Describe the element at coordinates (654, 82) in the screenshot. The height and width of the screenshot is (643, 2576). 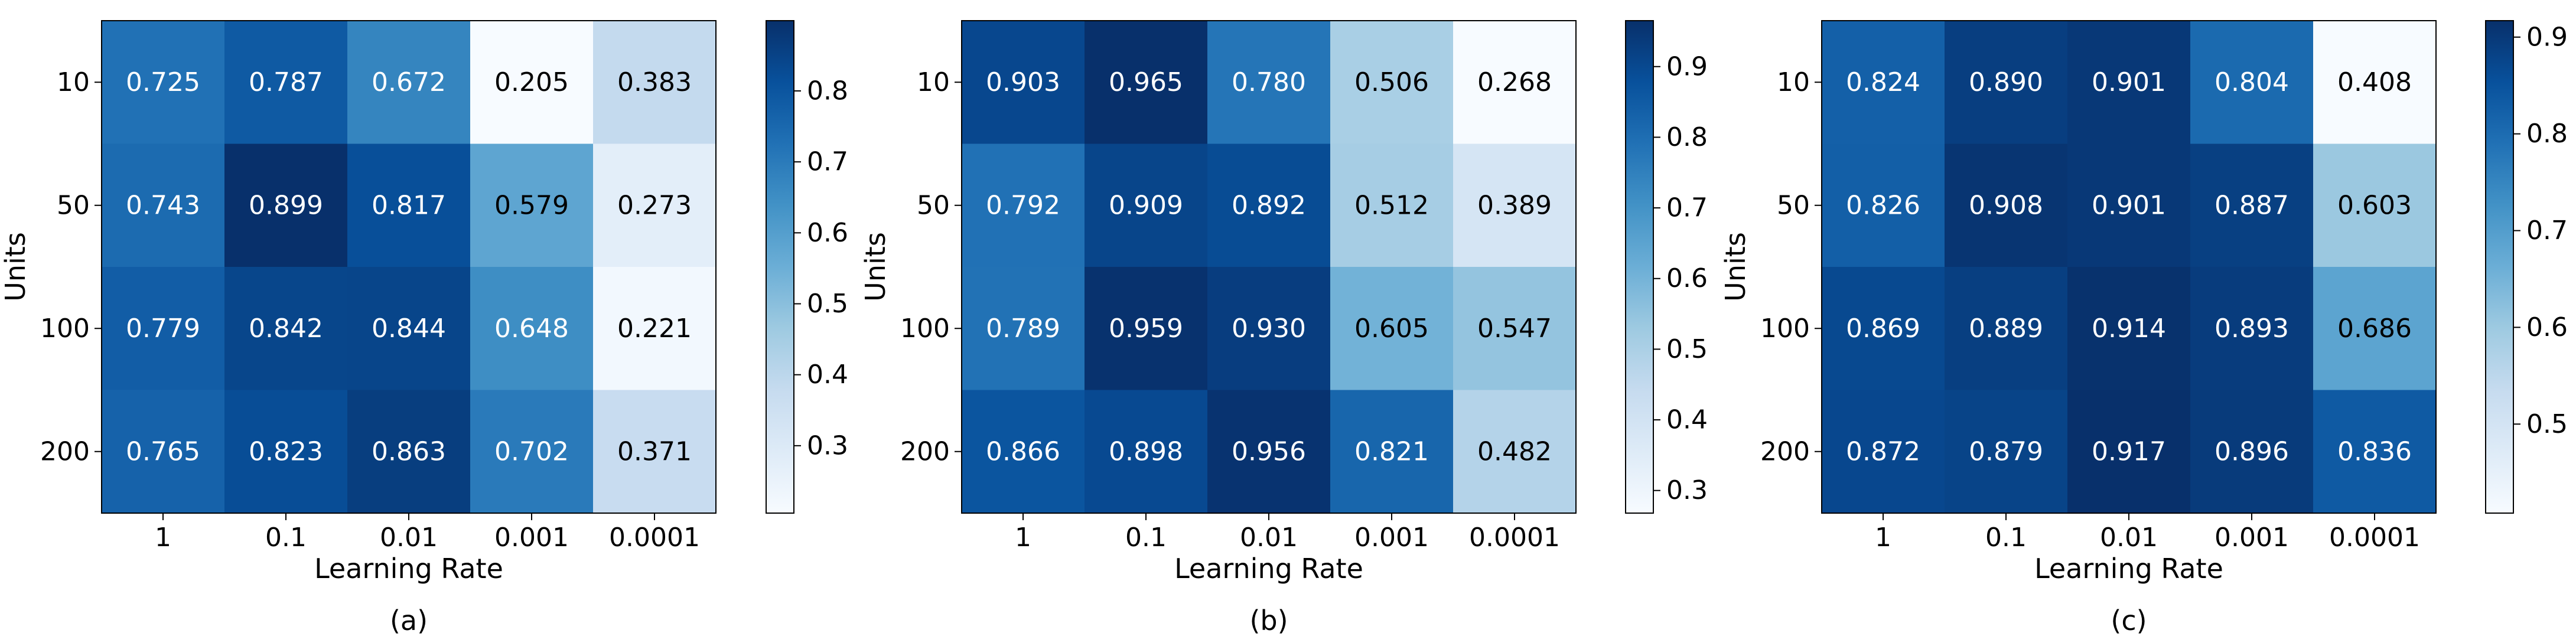
I see `cell-value-label: 0.383` at that location.